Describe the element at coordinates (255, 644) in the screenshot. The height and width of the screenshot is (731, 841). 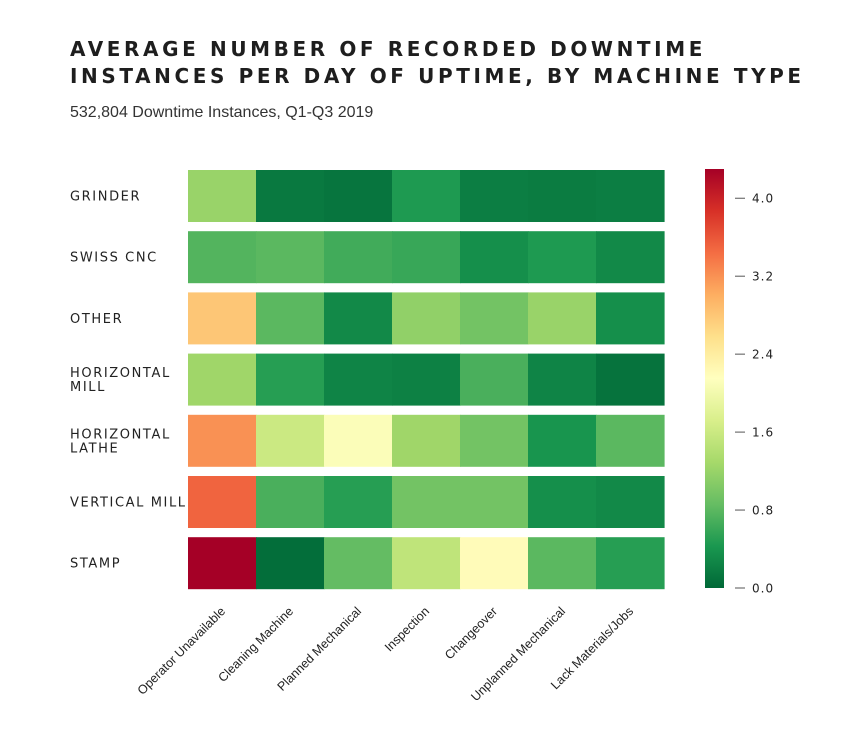
I see `column-label: Cleaning Machine` at that location.